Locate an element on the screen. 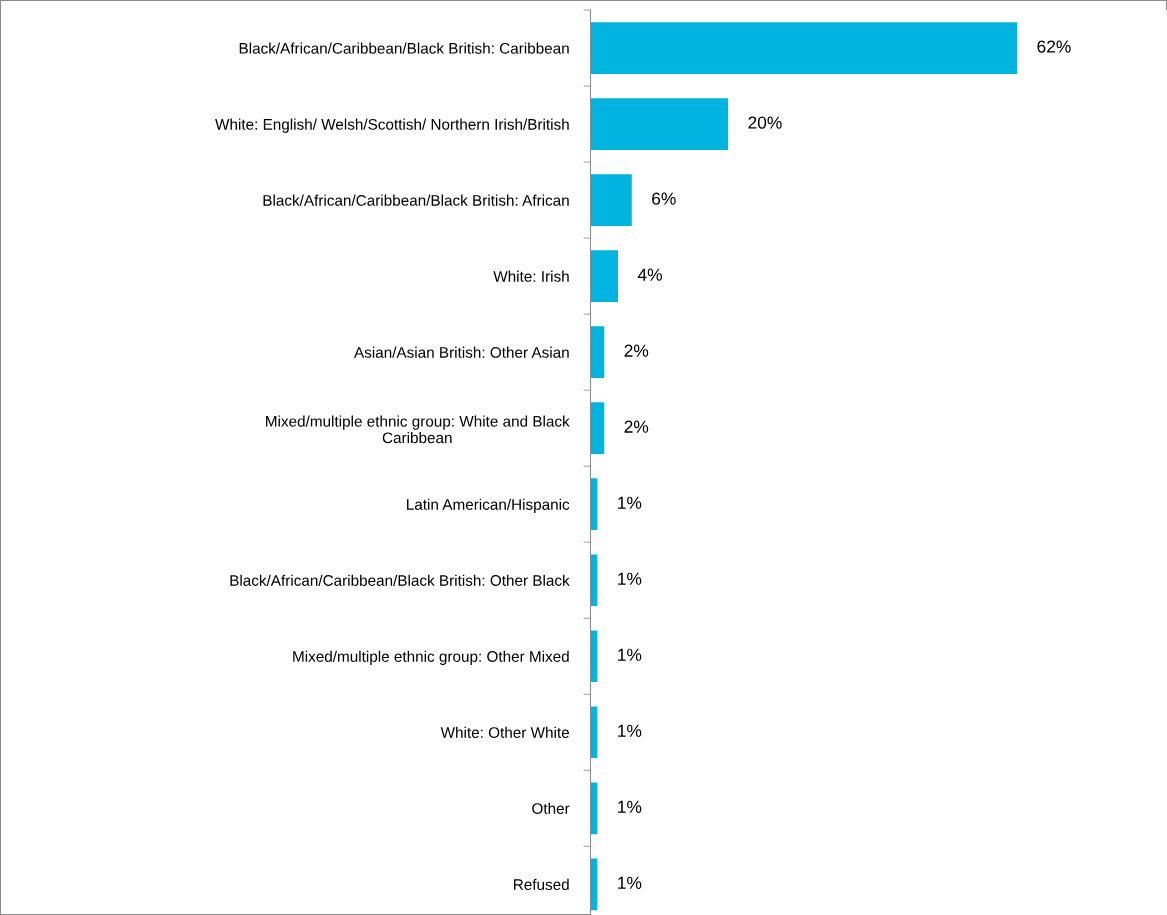 This screenshot has height=915, width=1167. data-label: 4% is located at coordinates (649, 274).